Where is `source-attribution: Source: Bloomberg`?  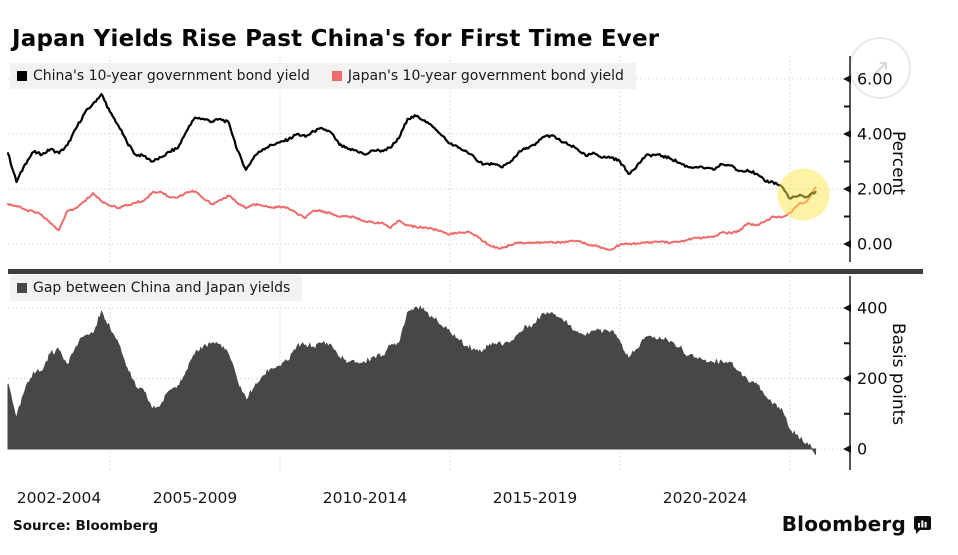 source-attribution: Source: Bloomberg is located at coordinates (86, 526).